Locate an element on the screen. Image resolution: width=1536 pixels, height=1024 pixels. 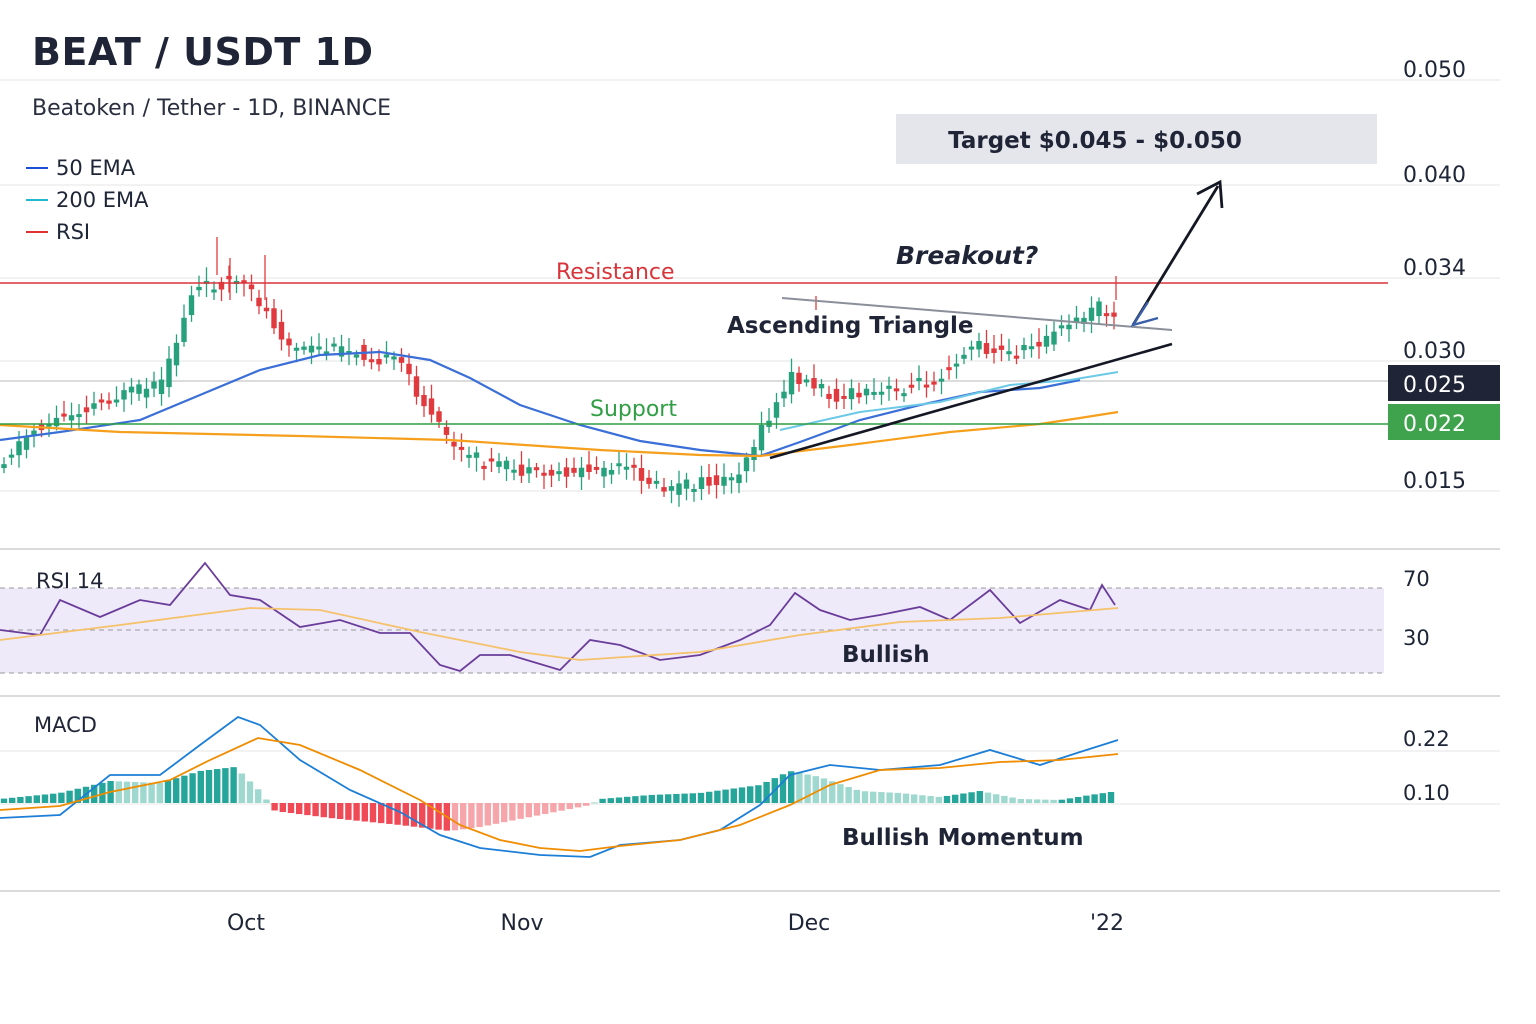
triangle-label: Ascending Triangle is located at coordinates (850, 326).